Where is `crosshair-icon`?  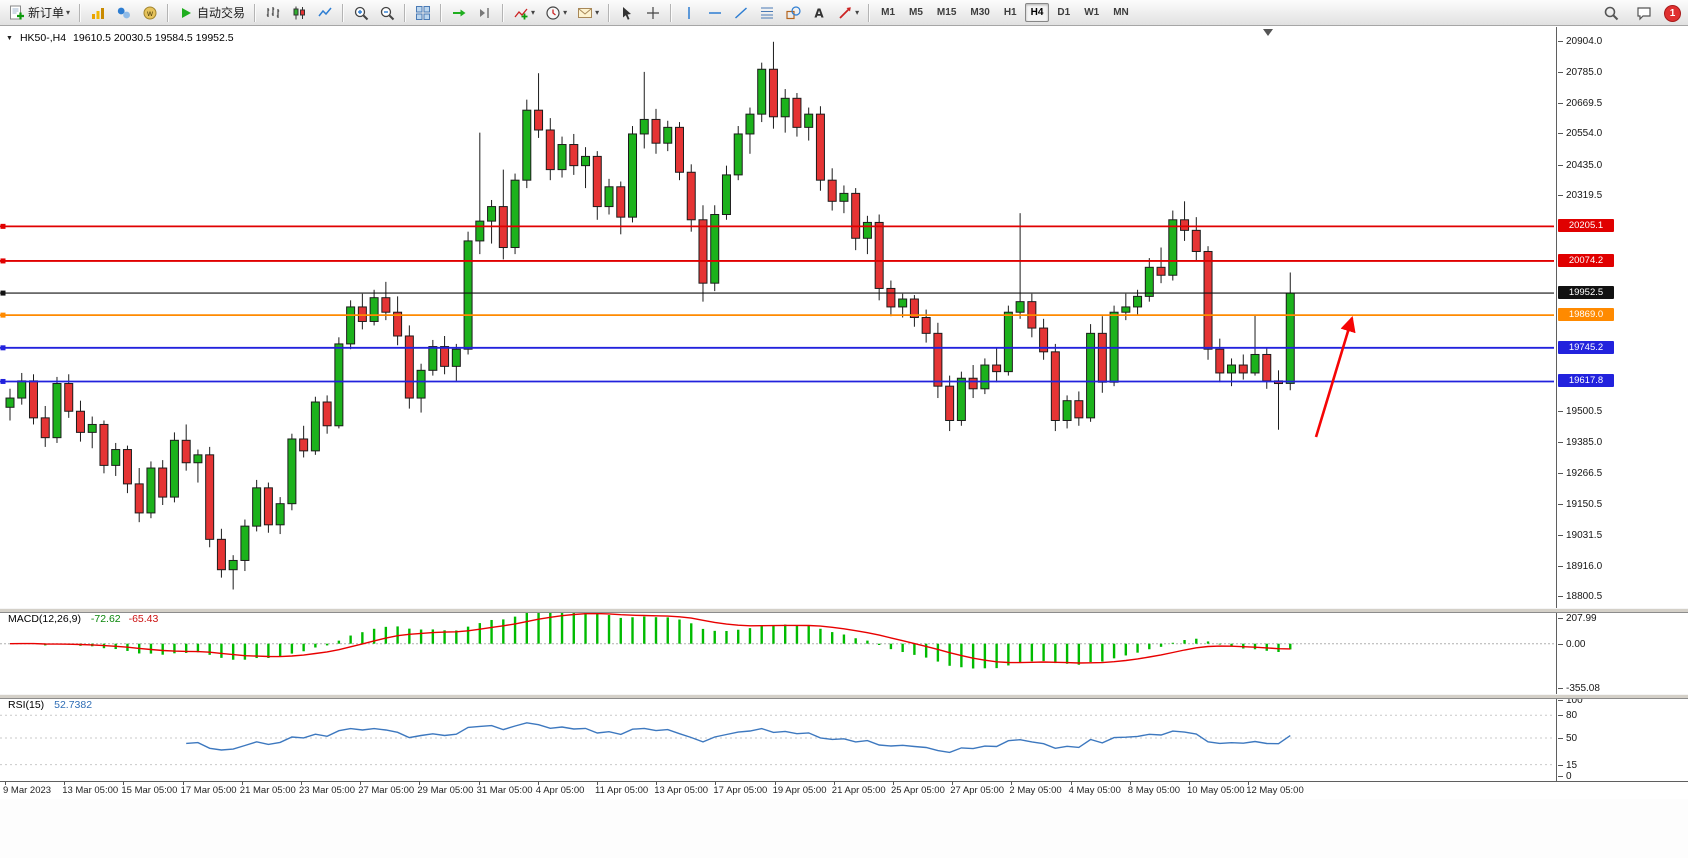 crosshair-icon is located at coordinates (653, 13).